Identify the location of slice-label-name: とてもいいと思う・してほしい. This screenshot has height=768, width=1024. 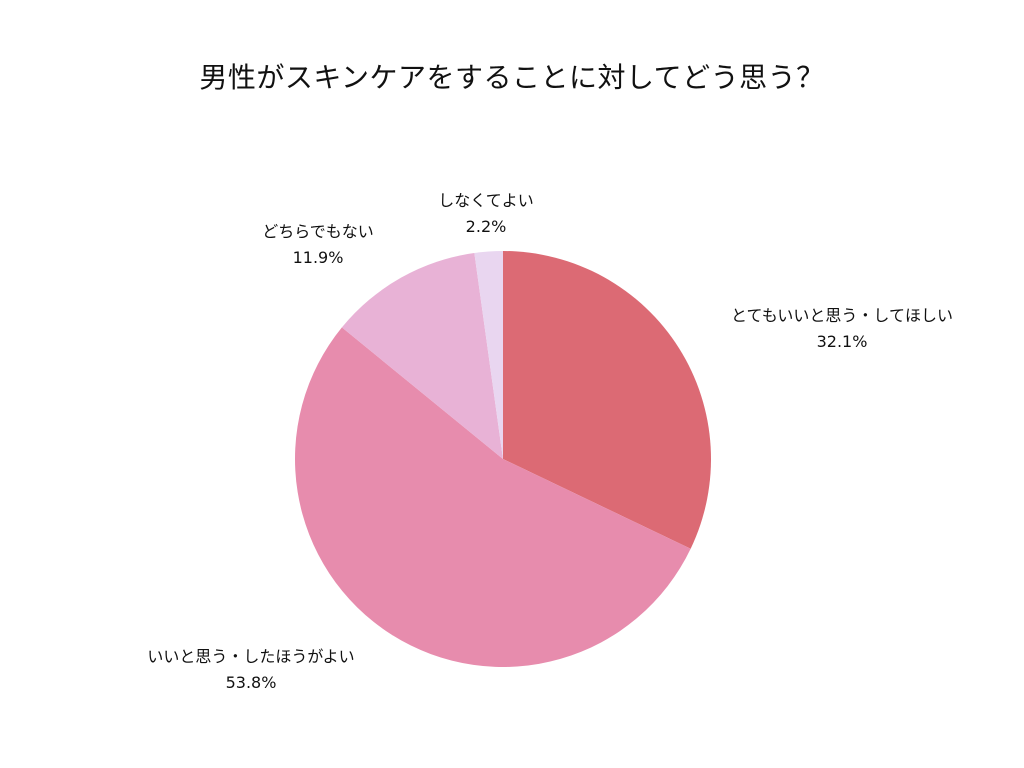
(842, 315).